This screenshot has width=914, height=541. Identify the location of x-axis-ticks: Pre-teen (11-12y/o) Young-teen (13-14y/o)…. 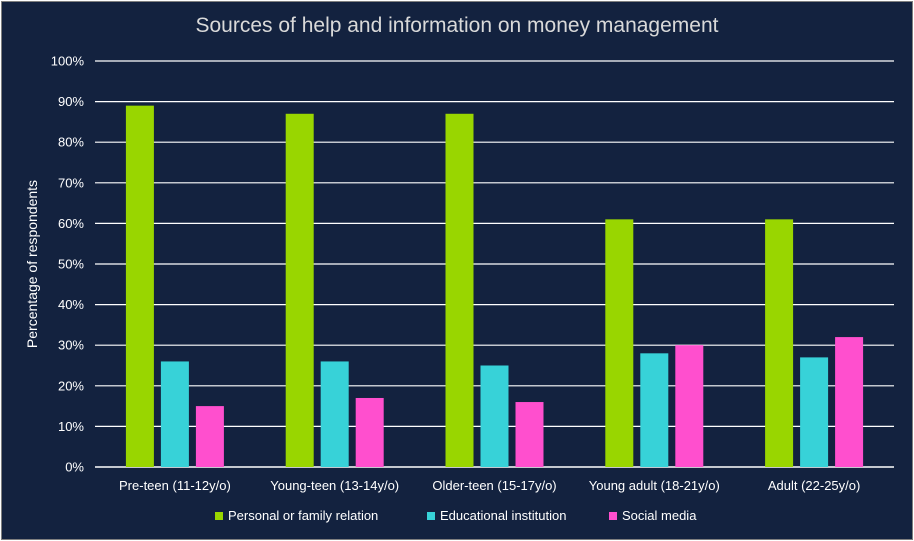
(489, 485).